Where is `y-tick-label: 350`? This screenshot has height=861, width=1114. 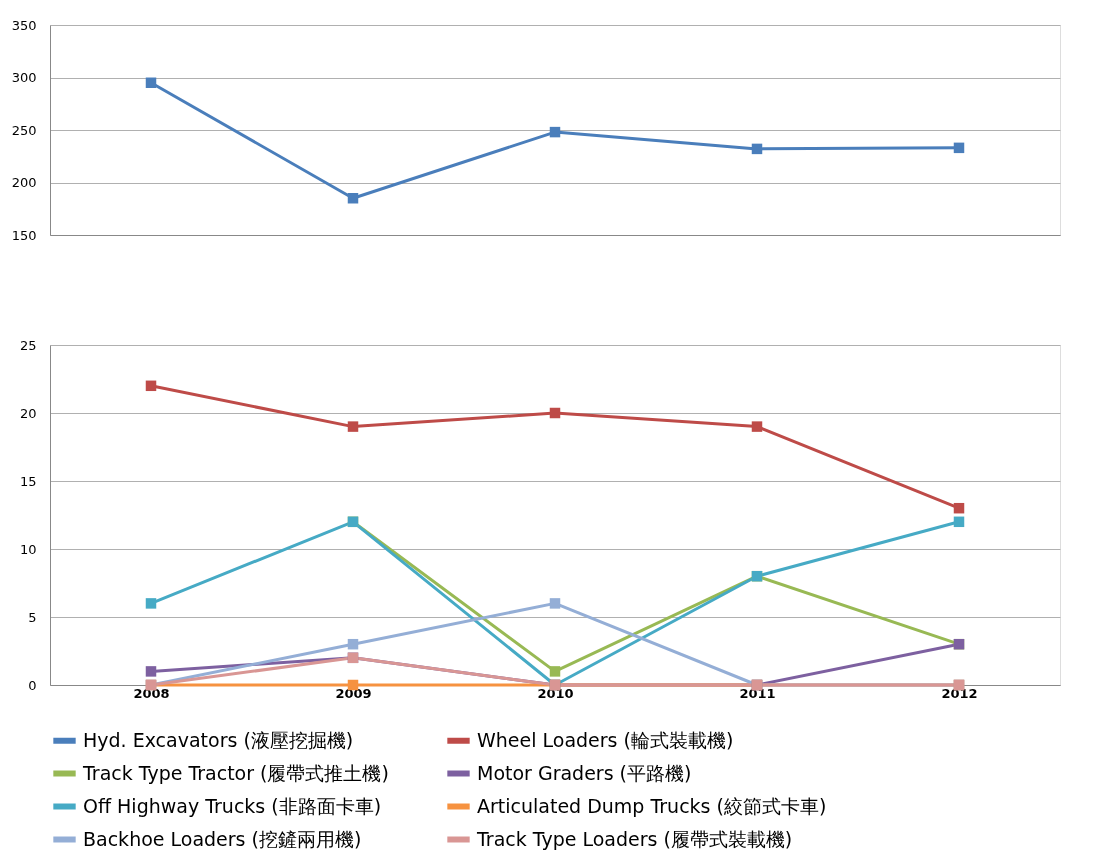
y-tick-label: 350 is located at coordinates (24, 25).